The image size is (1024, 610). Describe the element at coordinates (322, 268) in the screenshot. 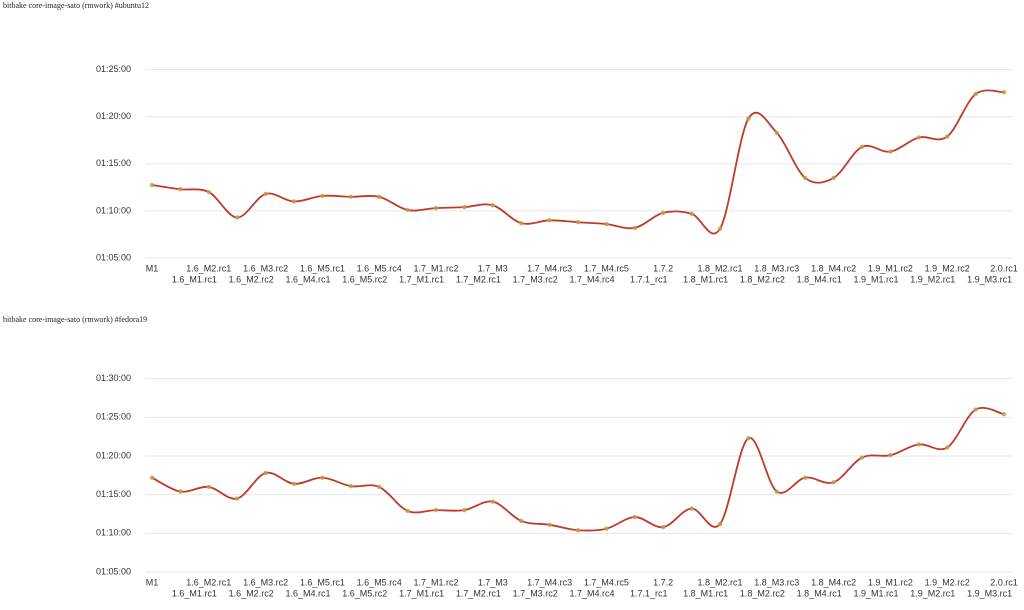

I see `x-tick-label: 1.6_M5.rc1` at that location.